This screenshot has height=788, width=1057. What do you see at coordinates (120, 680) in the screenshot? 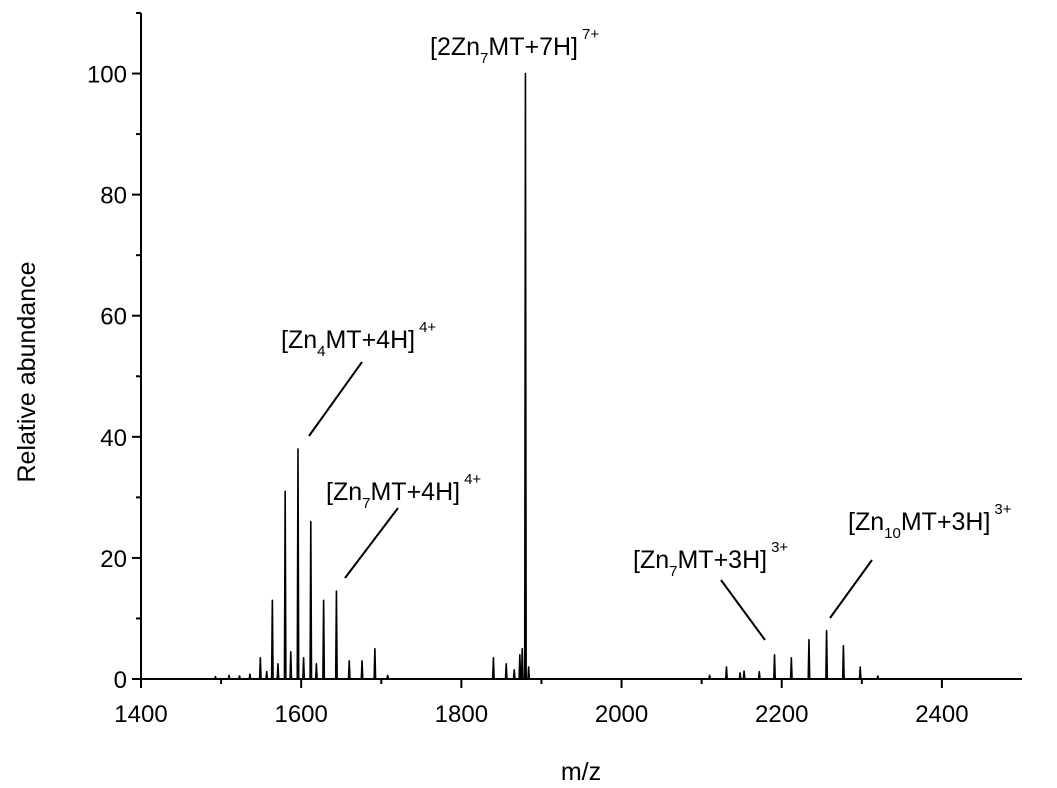
I see `y-tick-label: 0` at bounding box center [120, 680].